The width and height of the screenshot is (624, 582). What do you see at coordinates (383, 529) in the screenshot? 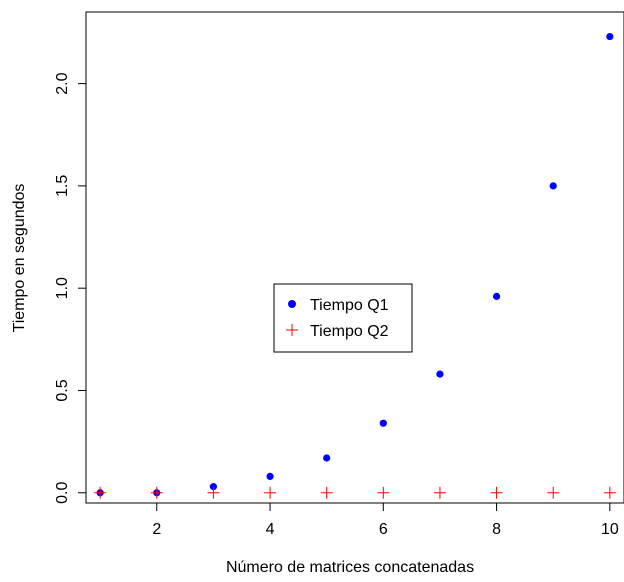
I see `x-tick-label: 6` at bounding box center [383, 529].